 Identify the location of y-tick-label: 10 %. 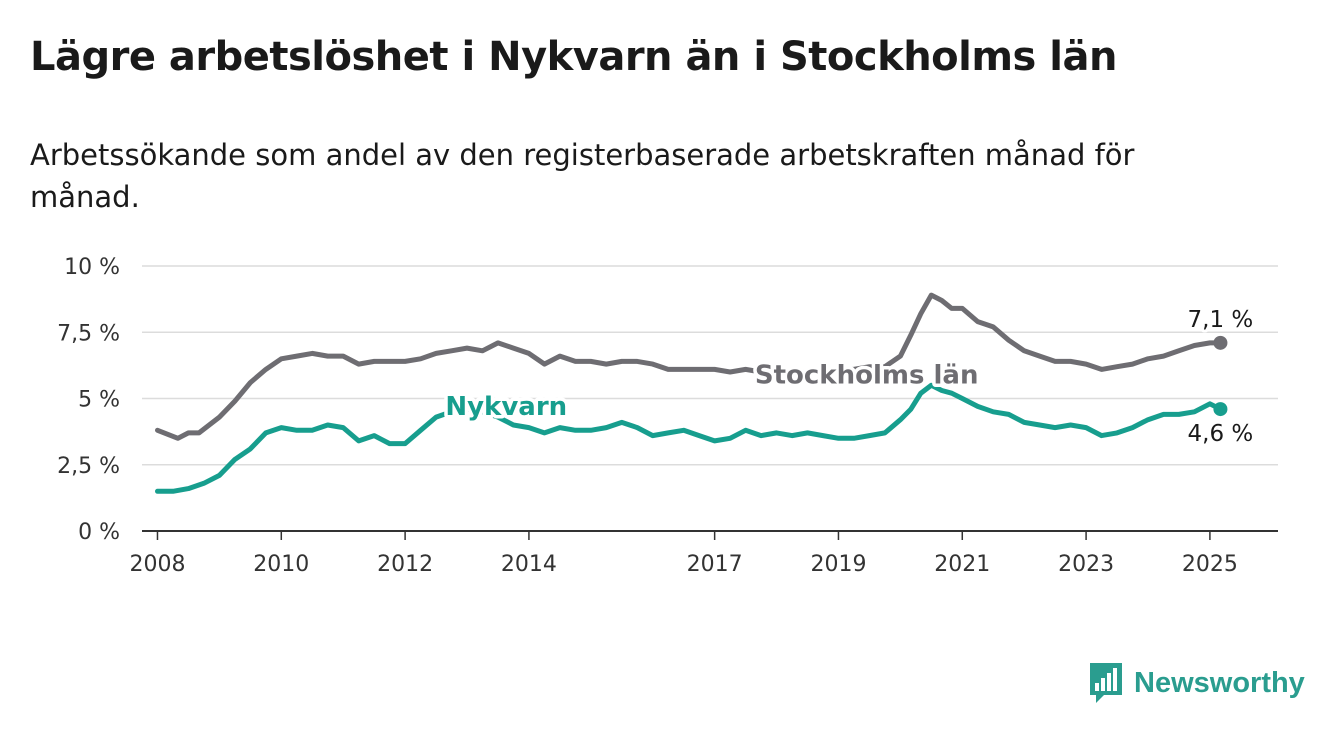
(92, 267).